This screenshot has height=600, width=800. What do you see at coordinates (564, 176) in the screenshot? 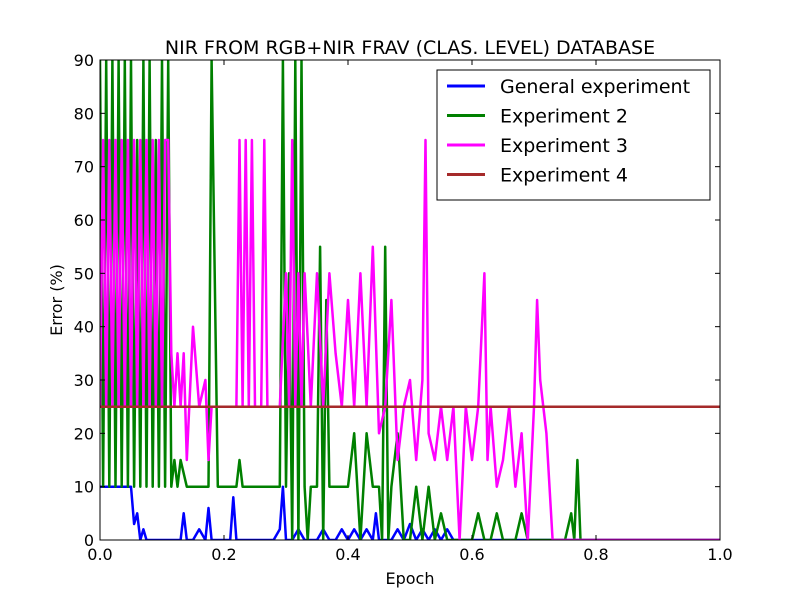
I see `legend-label: Experiment 4` at bounding box center [564, 176].